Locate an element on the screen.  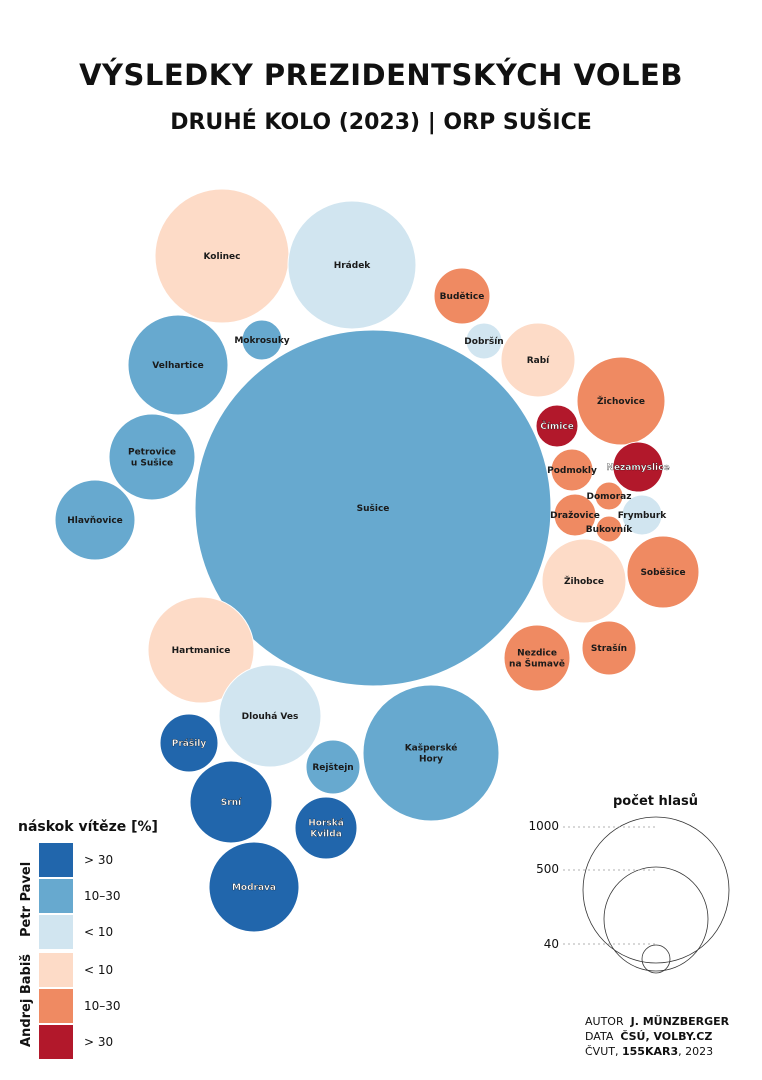
bubble-label-29: Modrava is located at coordinates (254, 888).